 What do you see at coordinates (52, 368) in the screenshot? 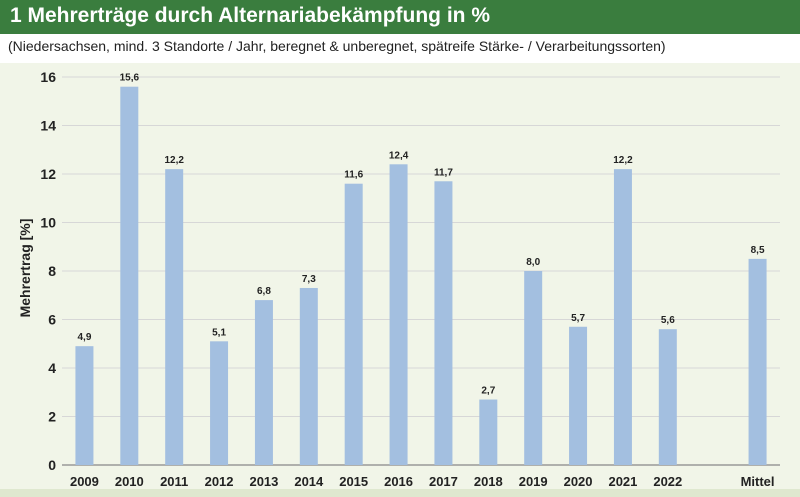
I see `y-tick-label: 4` at bounding box center [52, 368].